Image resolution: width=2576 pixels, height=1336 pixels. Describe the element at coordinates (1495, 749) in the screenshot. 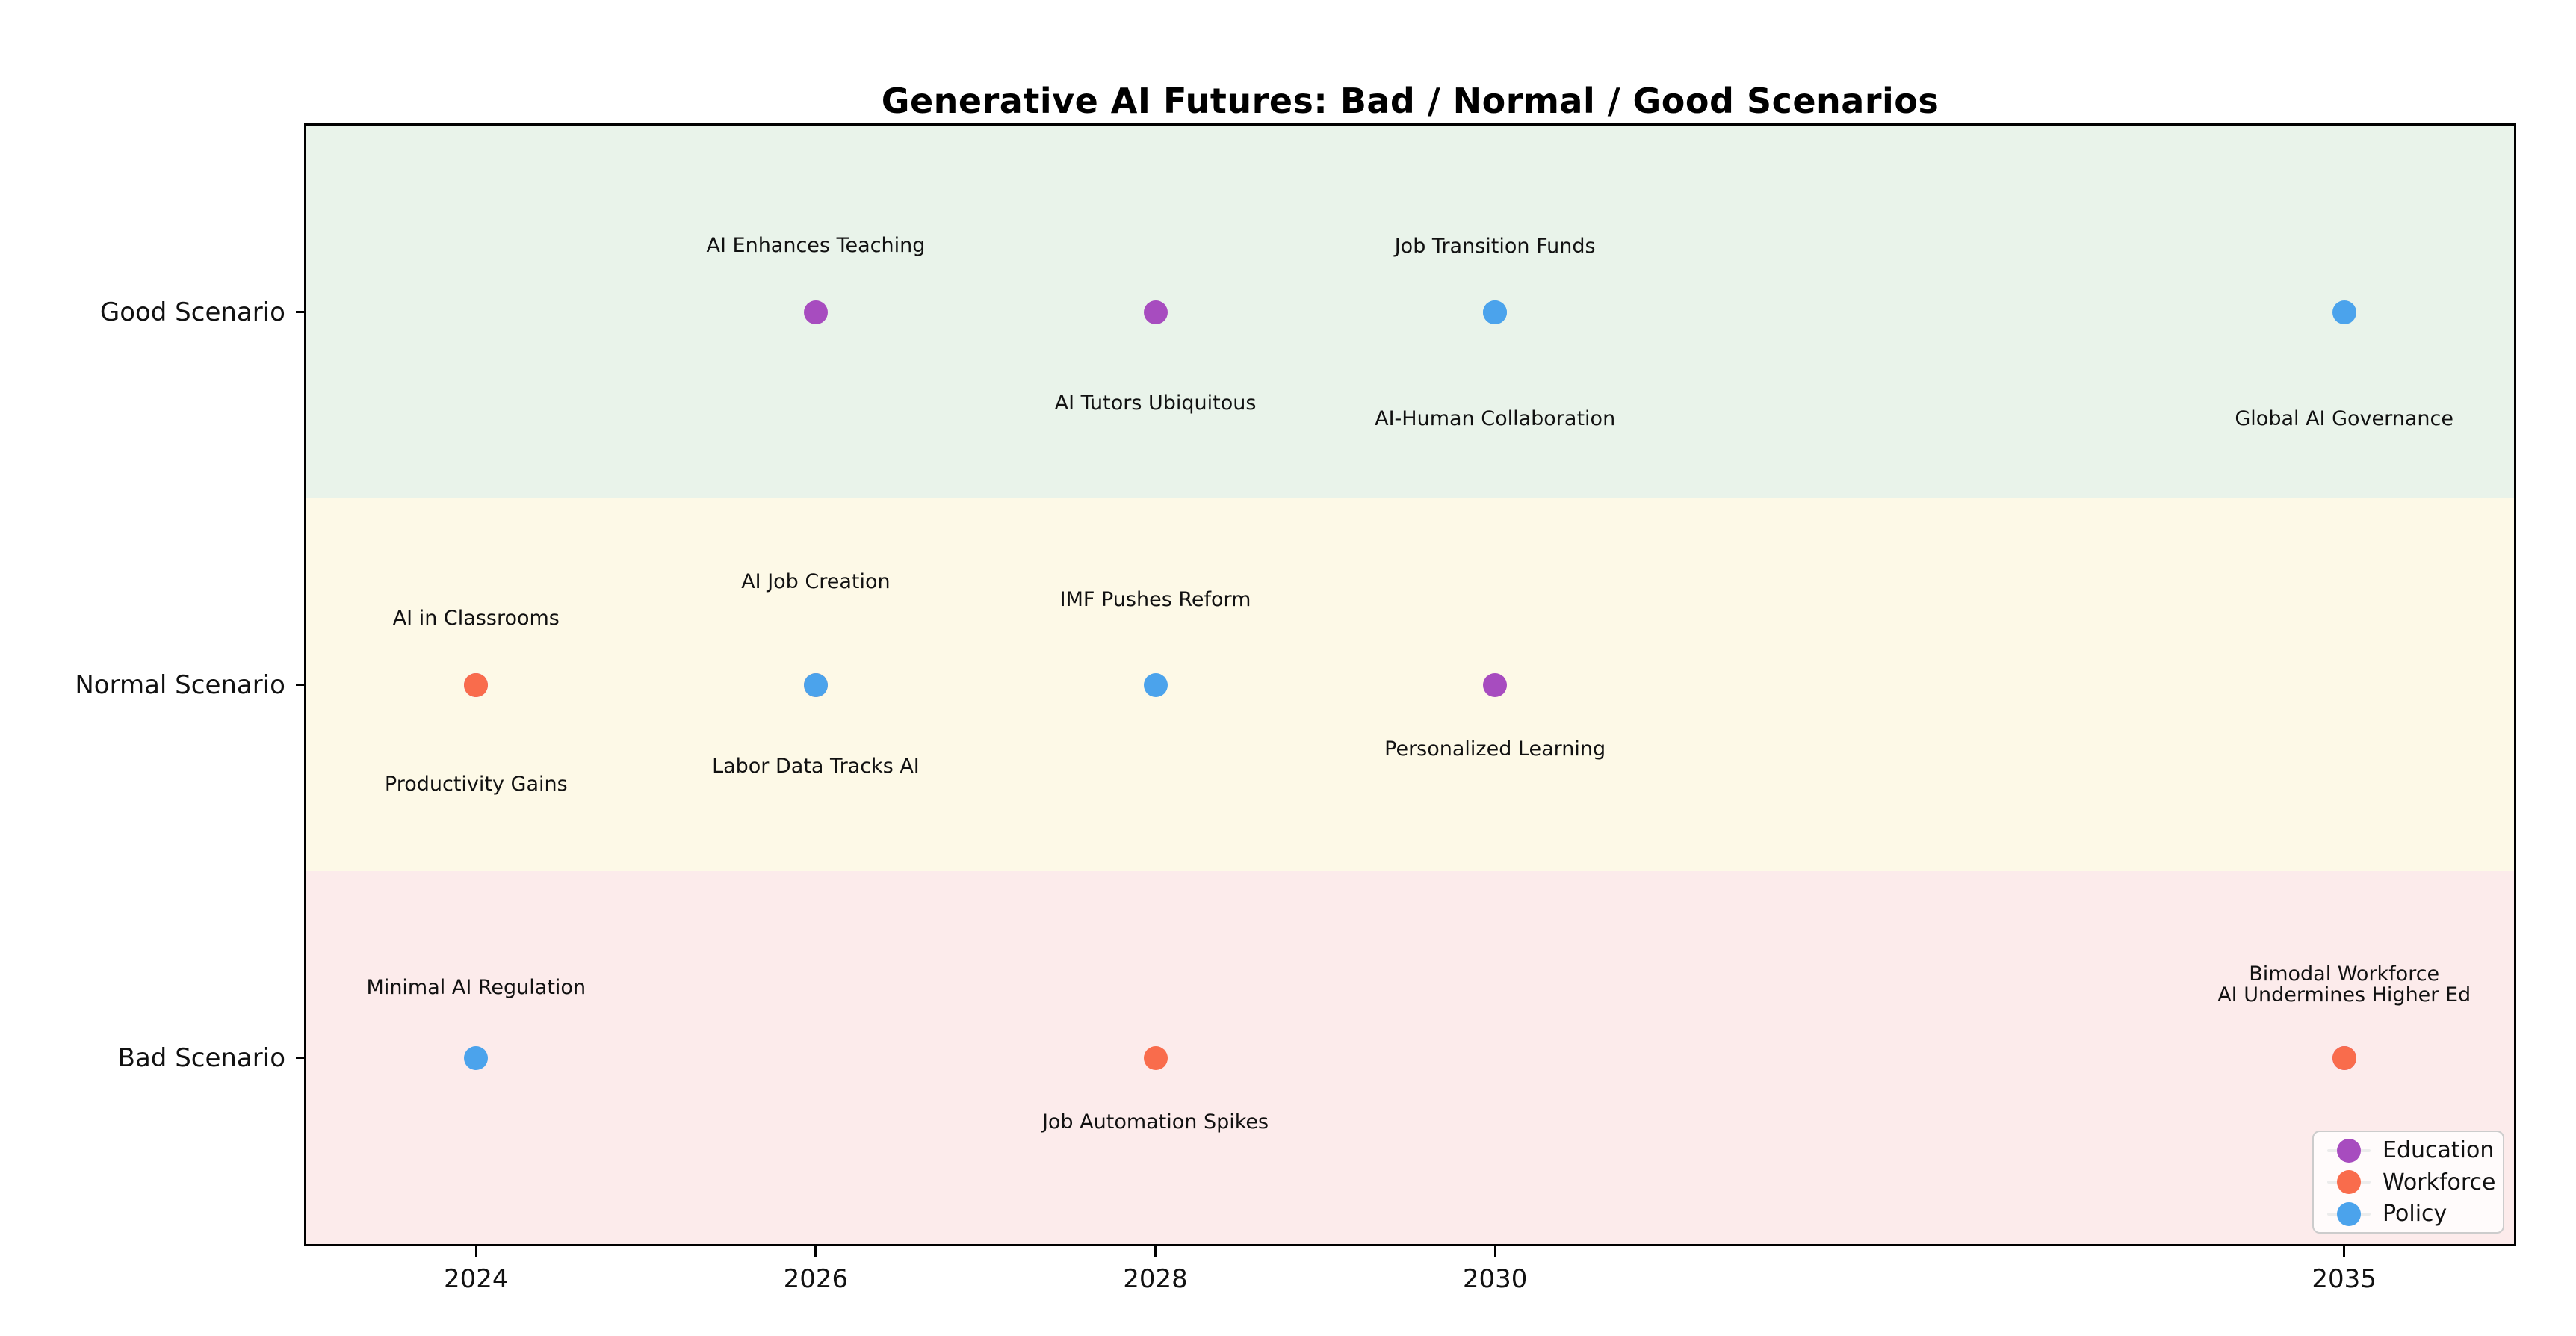

I see `event-label: Personalized Learning` at that location.